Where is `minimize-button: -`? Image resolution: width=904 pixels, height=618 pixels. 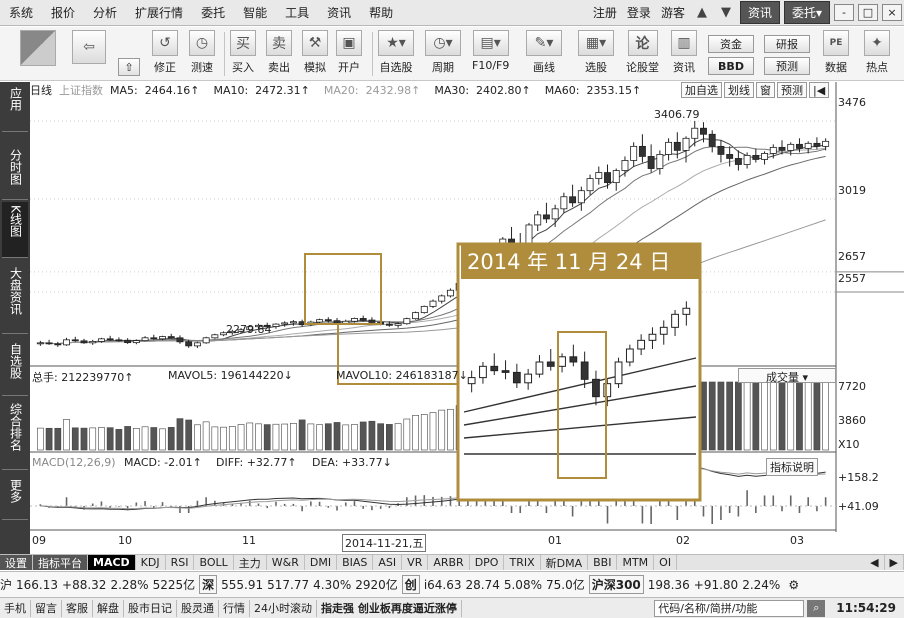
minimize-button: - is located at coordinates (844, 12).